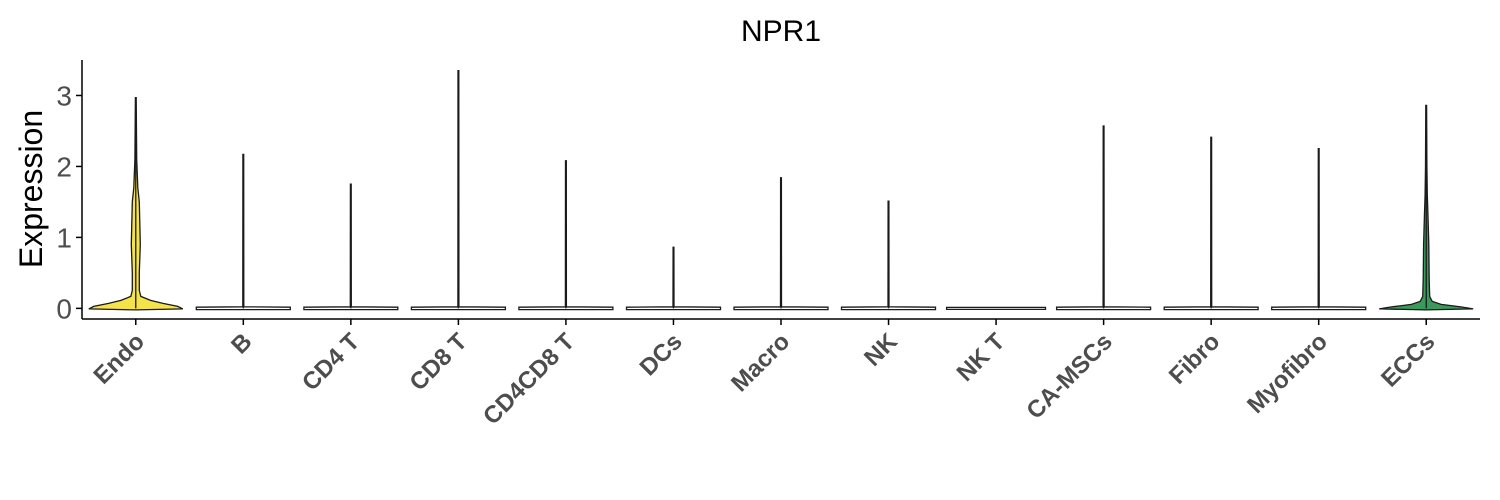 Image resolution: width=1500 pixels, height=500 pixels. I want to click on violin-nk-t, so click(996, 308).